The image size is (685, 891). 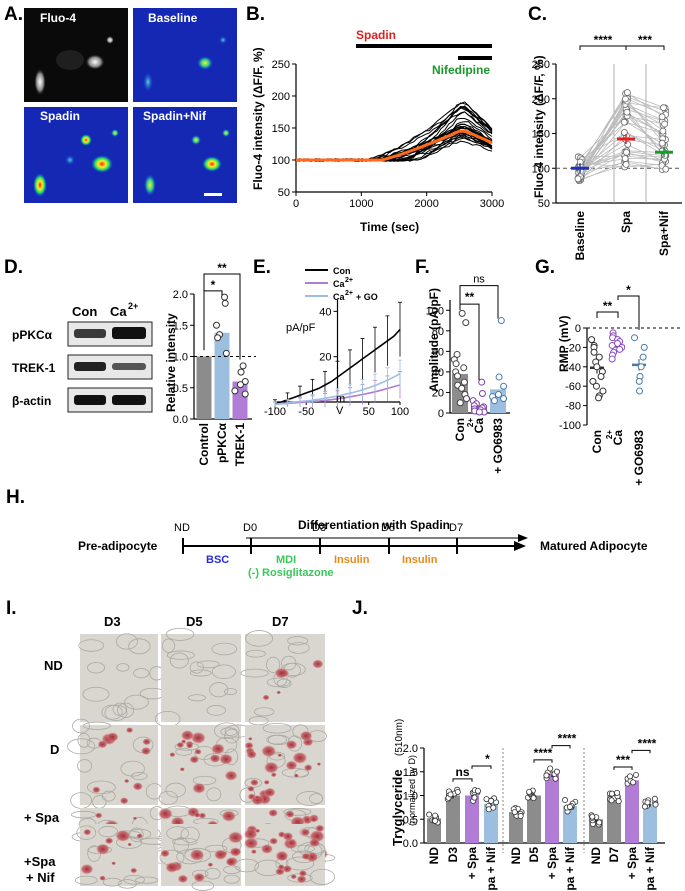 What do you see at coordinates (545, 267) in the screenshot?
I see `panel-g-label: G.` at bounding box center [545, 267].